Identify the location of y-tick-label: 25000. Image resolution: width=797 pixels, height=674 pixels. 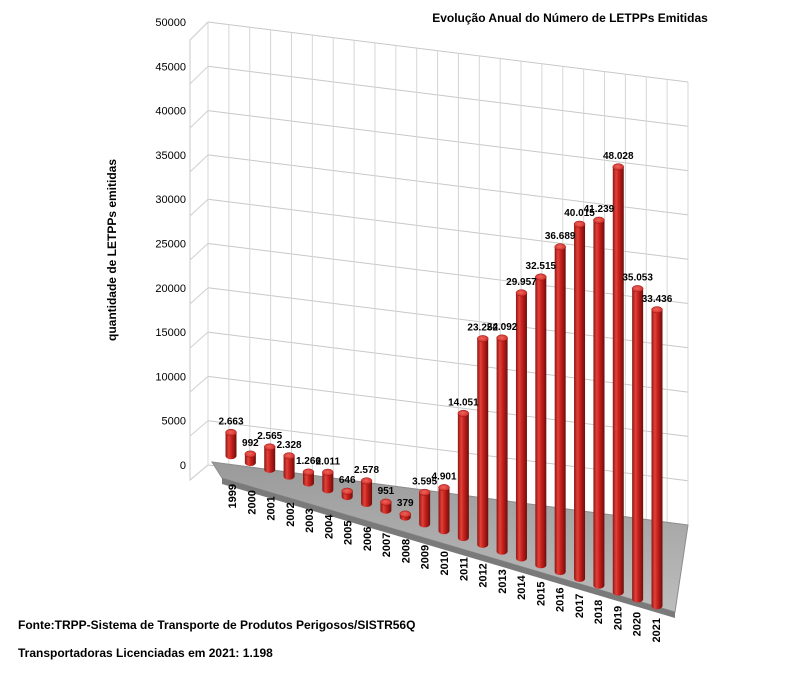
(170, 245).